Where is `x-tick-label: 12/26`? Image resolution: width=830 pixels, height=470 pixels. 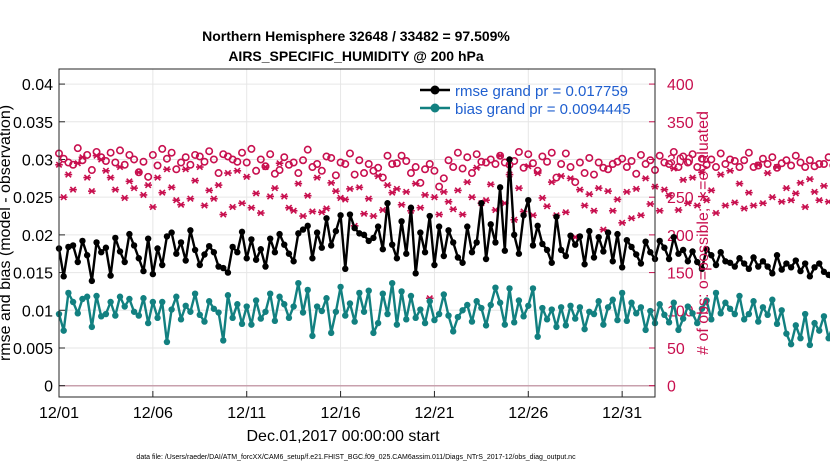 x-tick-label: 12/26 is located at coordinates (528, 413).